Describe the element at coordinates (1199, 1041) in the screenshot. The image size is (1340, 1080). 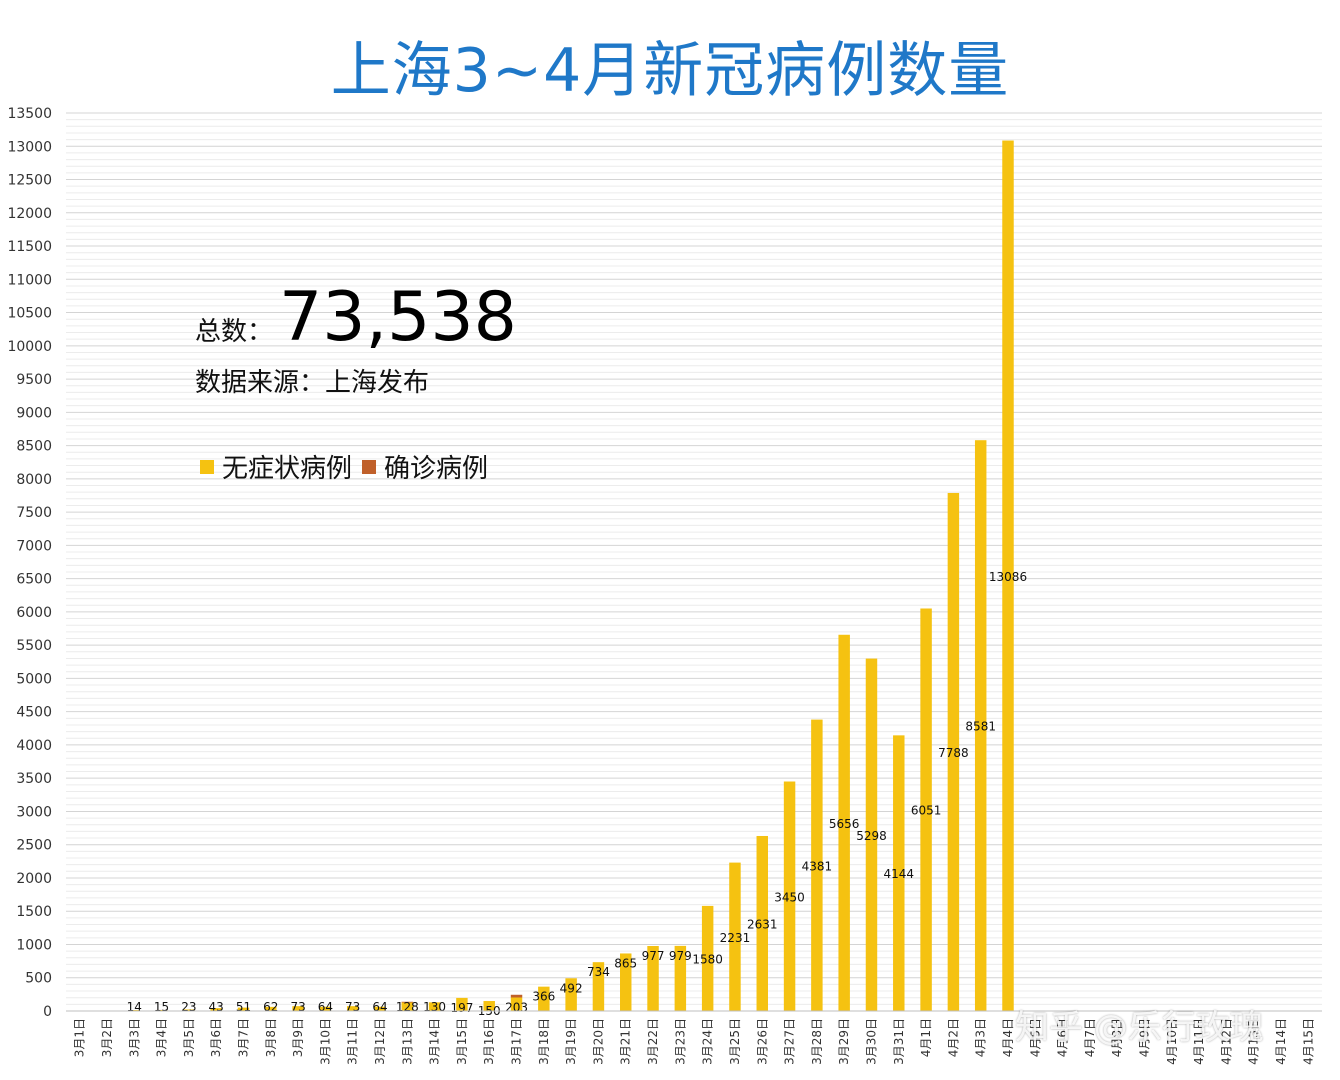
I see `x-tick-label: 4月11日` at that location.